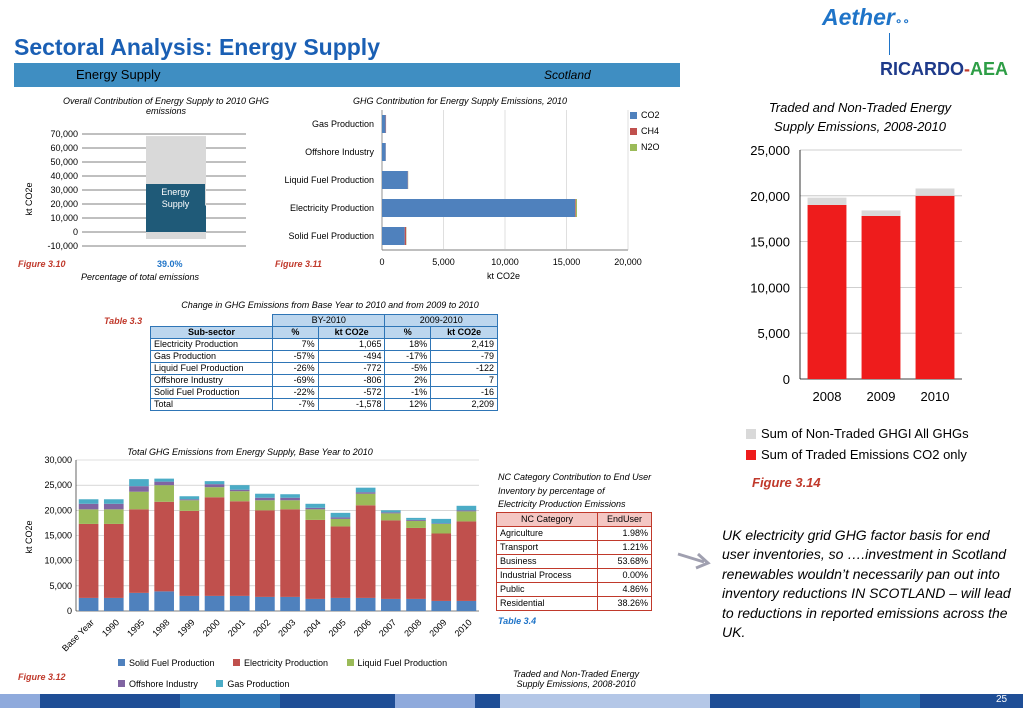 The width and height of the screenshot is (1023, 708). Describe the element at coordinates (311, 627) in the screenshot. I see `fig312-category-label: 2004` at that location.